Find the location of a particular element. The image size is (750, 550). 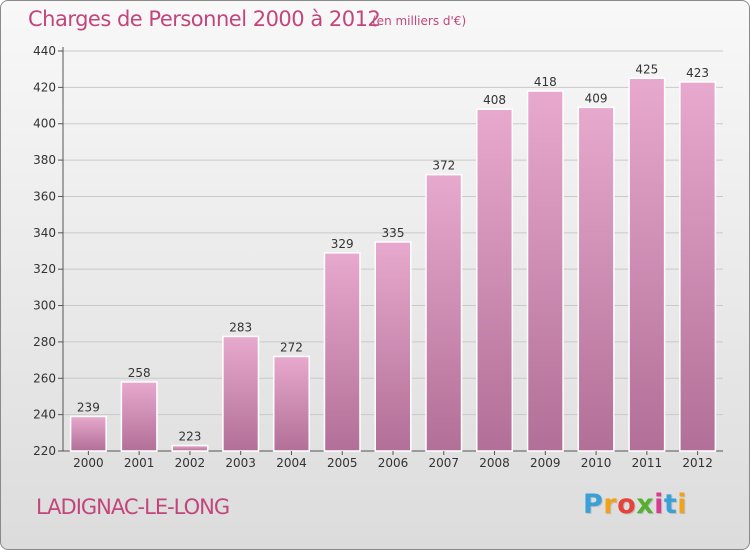

place-name: LADIGNAC-LE-LONG is located at coordinates (133, 507).